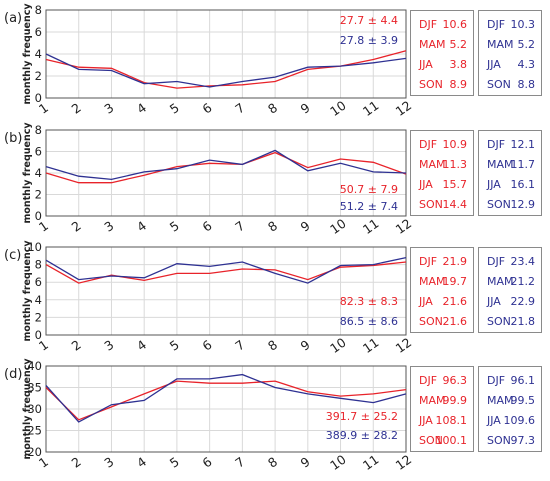  What do you see at coordinates (34, 366) in the screenshot?
I see `y-tick-label: 40` at bounding box center [34, 366].